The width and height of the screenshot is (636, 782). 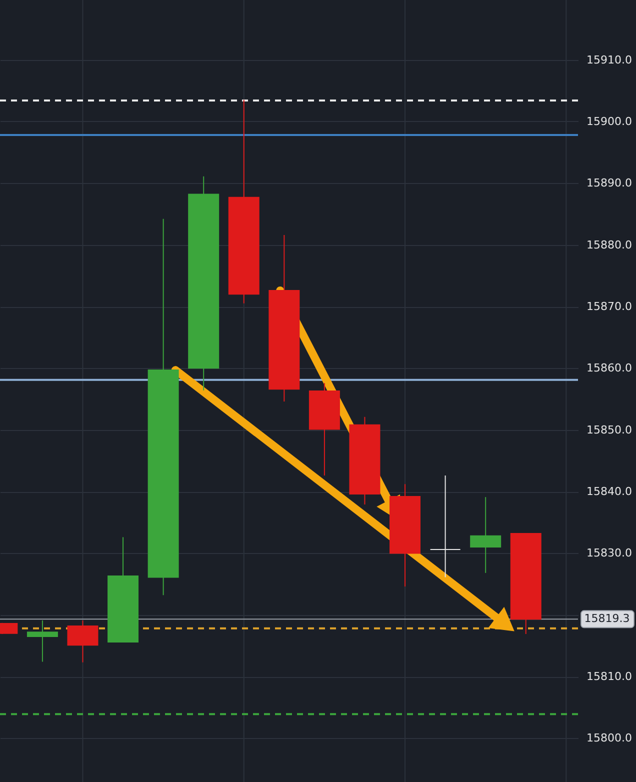 What do you see at coordinates (609, 59) in the screenshot?
I see `y-tick-label: 15910.0` at bounding box center [609, 59].